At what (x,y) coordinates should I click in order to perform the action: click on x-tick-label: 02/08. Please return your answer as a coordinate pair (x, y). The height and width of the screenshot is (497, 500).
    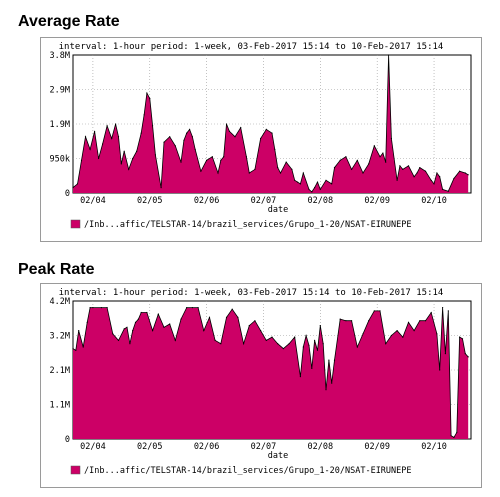
    Looking at the image, I should click on (321, 447).